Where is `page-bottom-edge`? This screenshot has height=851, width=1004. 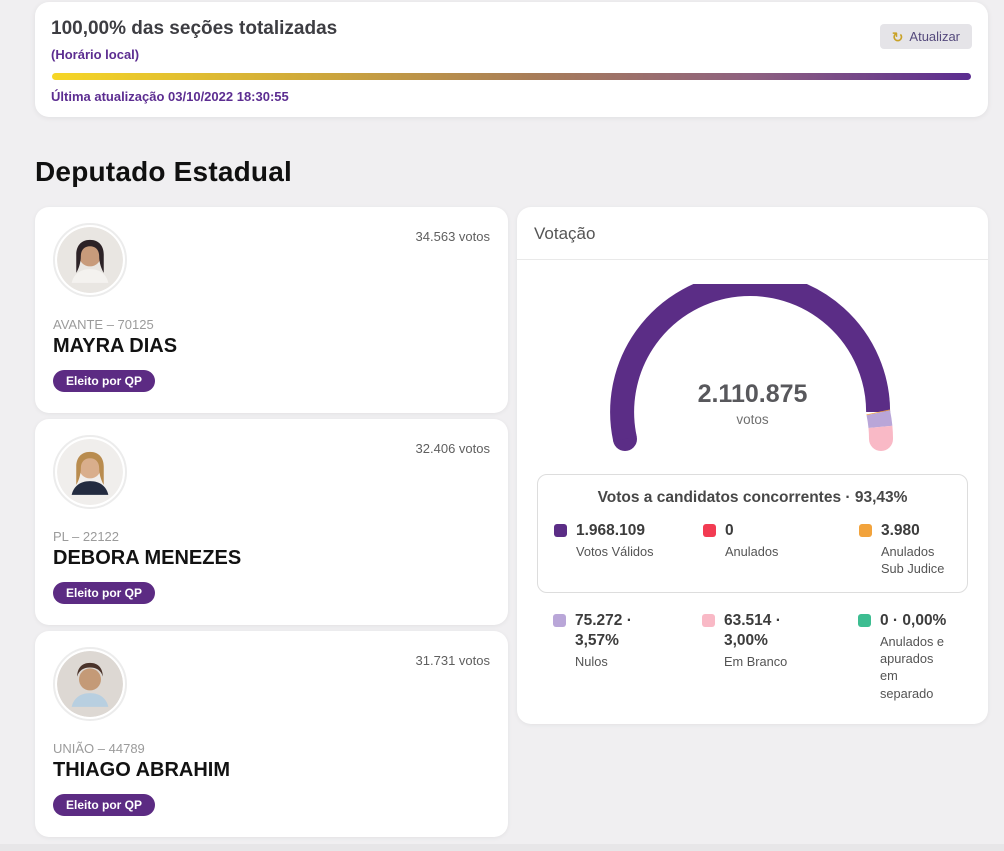 page-bottom-edge is located at coordinates (502, 847).